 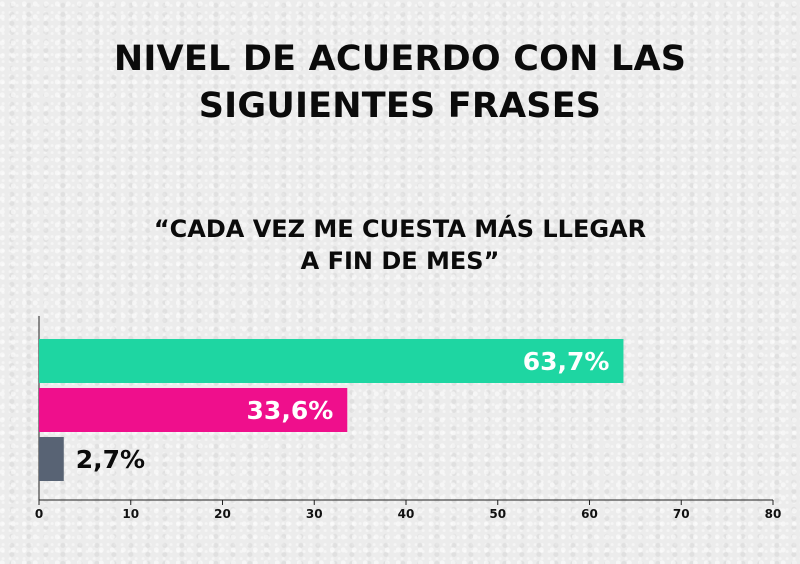 What do you see at coordinates (589, 514) in the screenshot?
I see `x-tick-label: 60` at bounding box center [589, 514].